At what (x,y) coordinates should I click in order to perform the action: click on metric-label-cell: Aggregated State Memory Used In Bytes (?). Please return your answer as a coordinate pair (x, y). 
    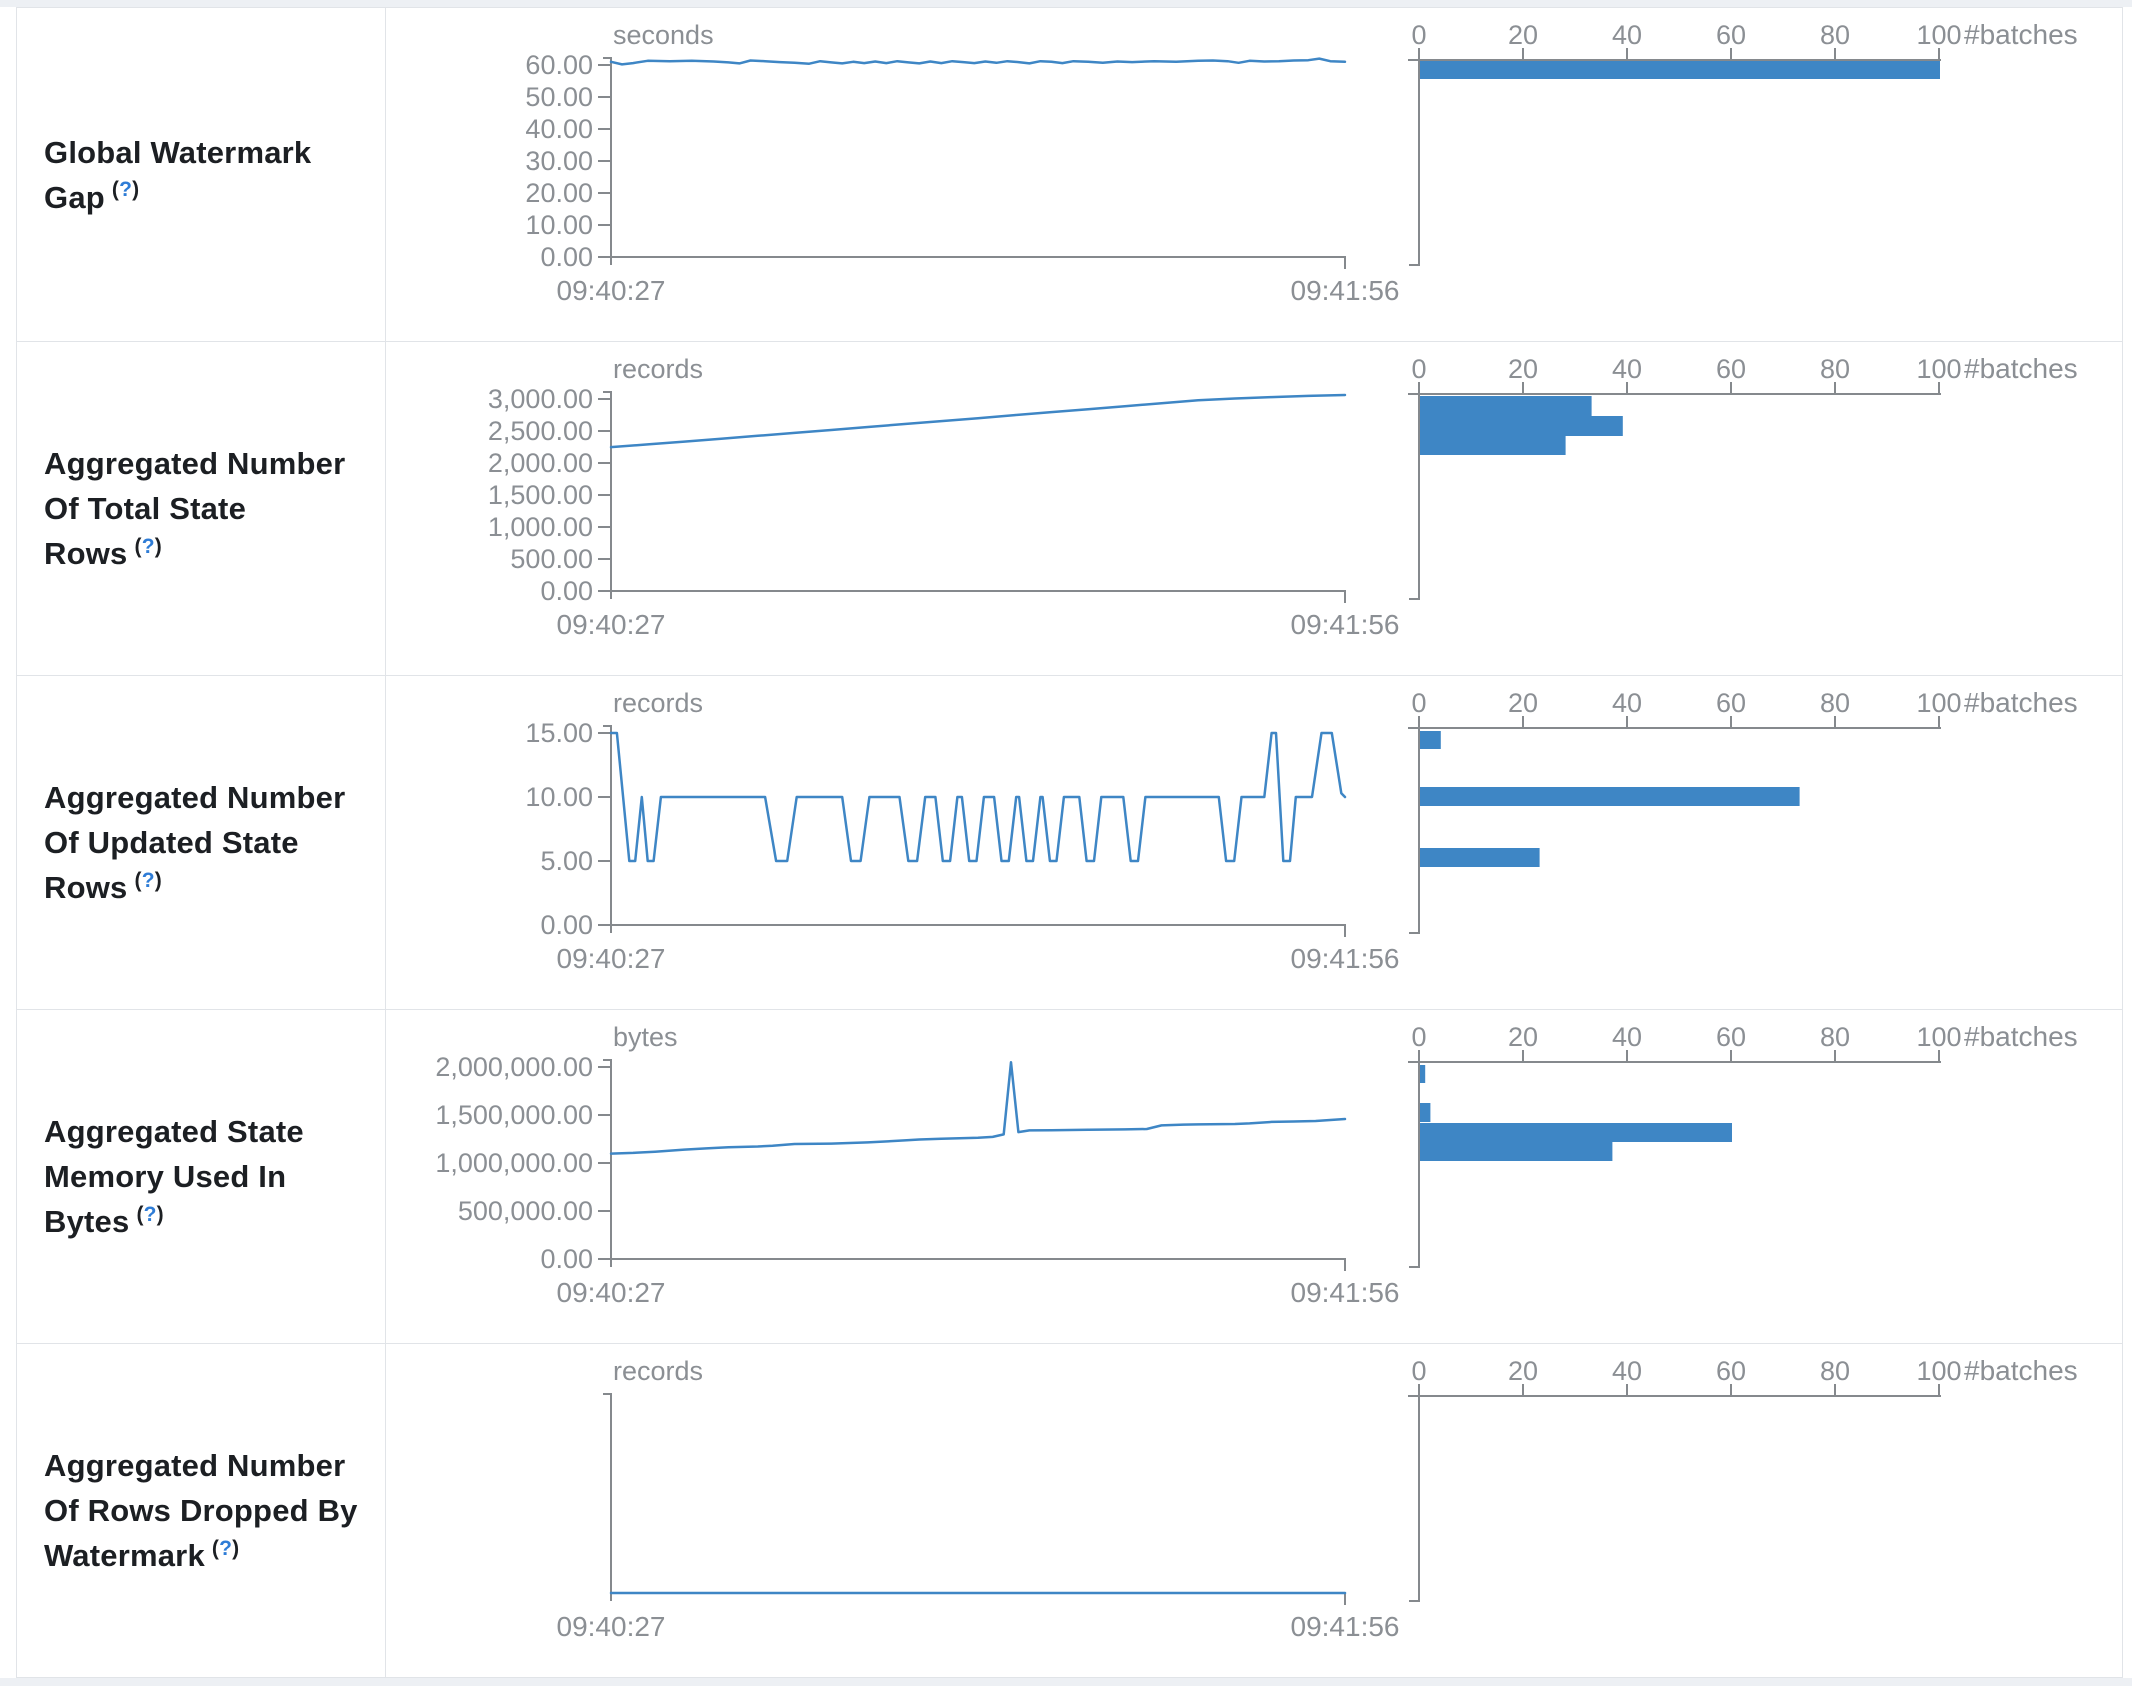
    Looking at the image, I should click on (201, 1176).